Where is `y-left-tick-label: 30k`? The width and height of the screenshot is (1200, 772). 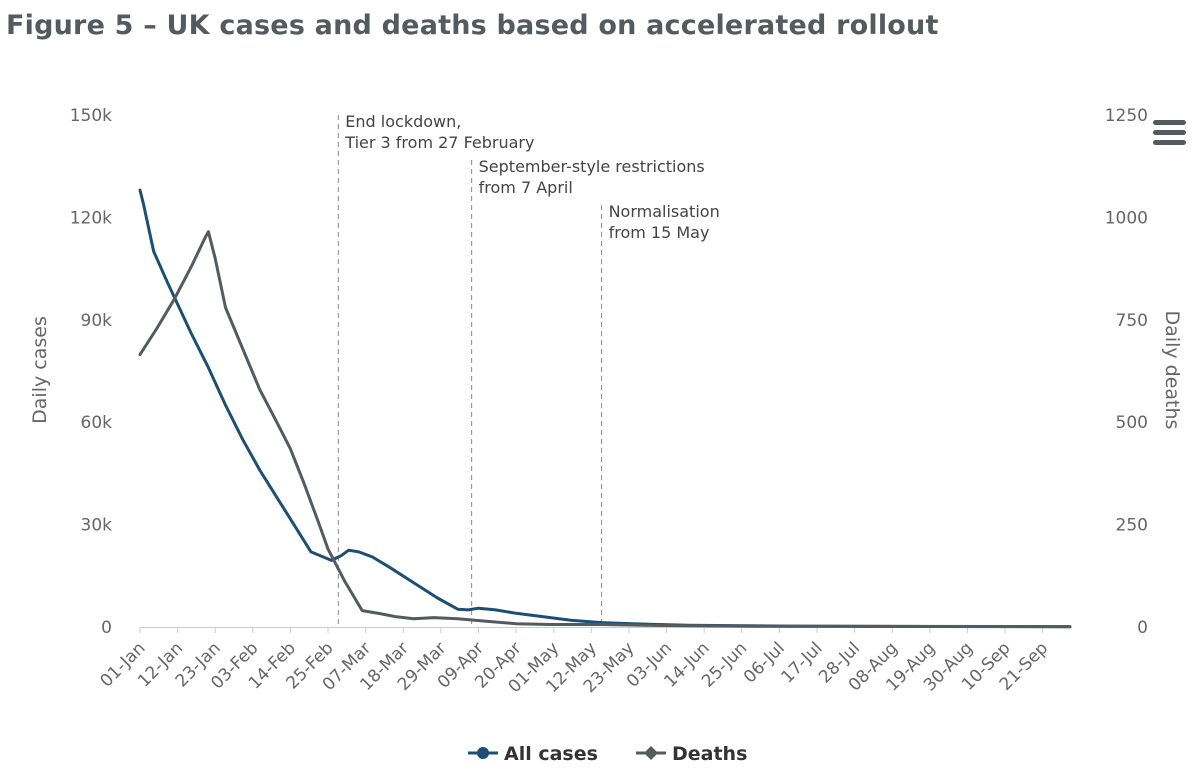
y-left-tick-label: 30k is located at coordinates (97, 526).